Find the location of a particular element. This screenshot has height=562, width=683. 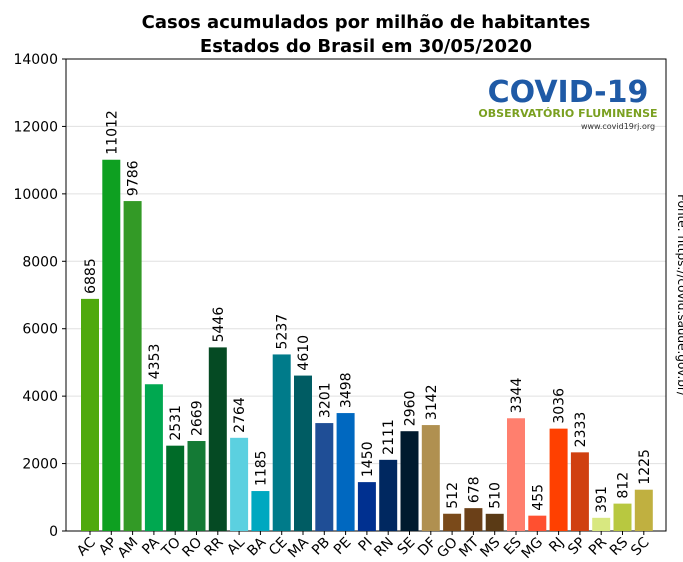

y-tick-label: 10000 is located at coordinates (35, 195).